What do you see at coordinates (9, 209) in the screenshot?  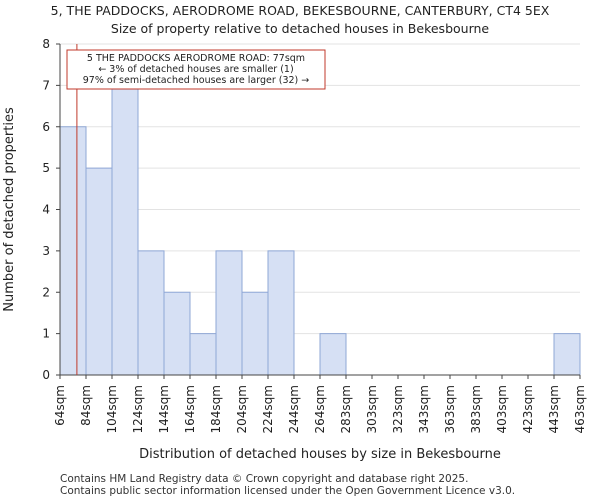 I see `y-axis-label: Number of detached properties` at bounding box center [9, 209].